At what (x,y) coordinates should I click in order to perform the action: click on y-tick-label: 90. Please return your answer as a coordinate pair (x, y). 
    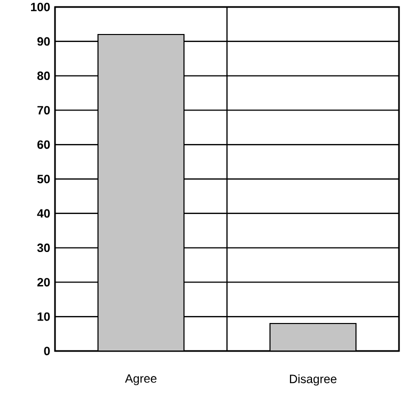
    Looking at the image, I should click on (43, 41).